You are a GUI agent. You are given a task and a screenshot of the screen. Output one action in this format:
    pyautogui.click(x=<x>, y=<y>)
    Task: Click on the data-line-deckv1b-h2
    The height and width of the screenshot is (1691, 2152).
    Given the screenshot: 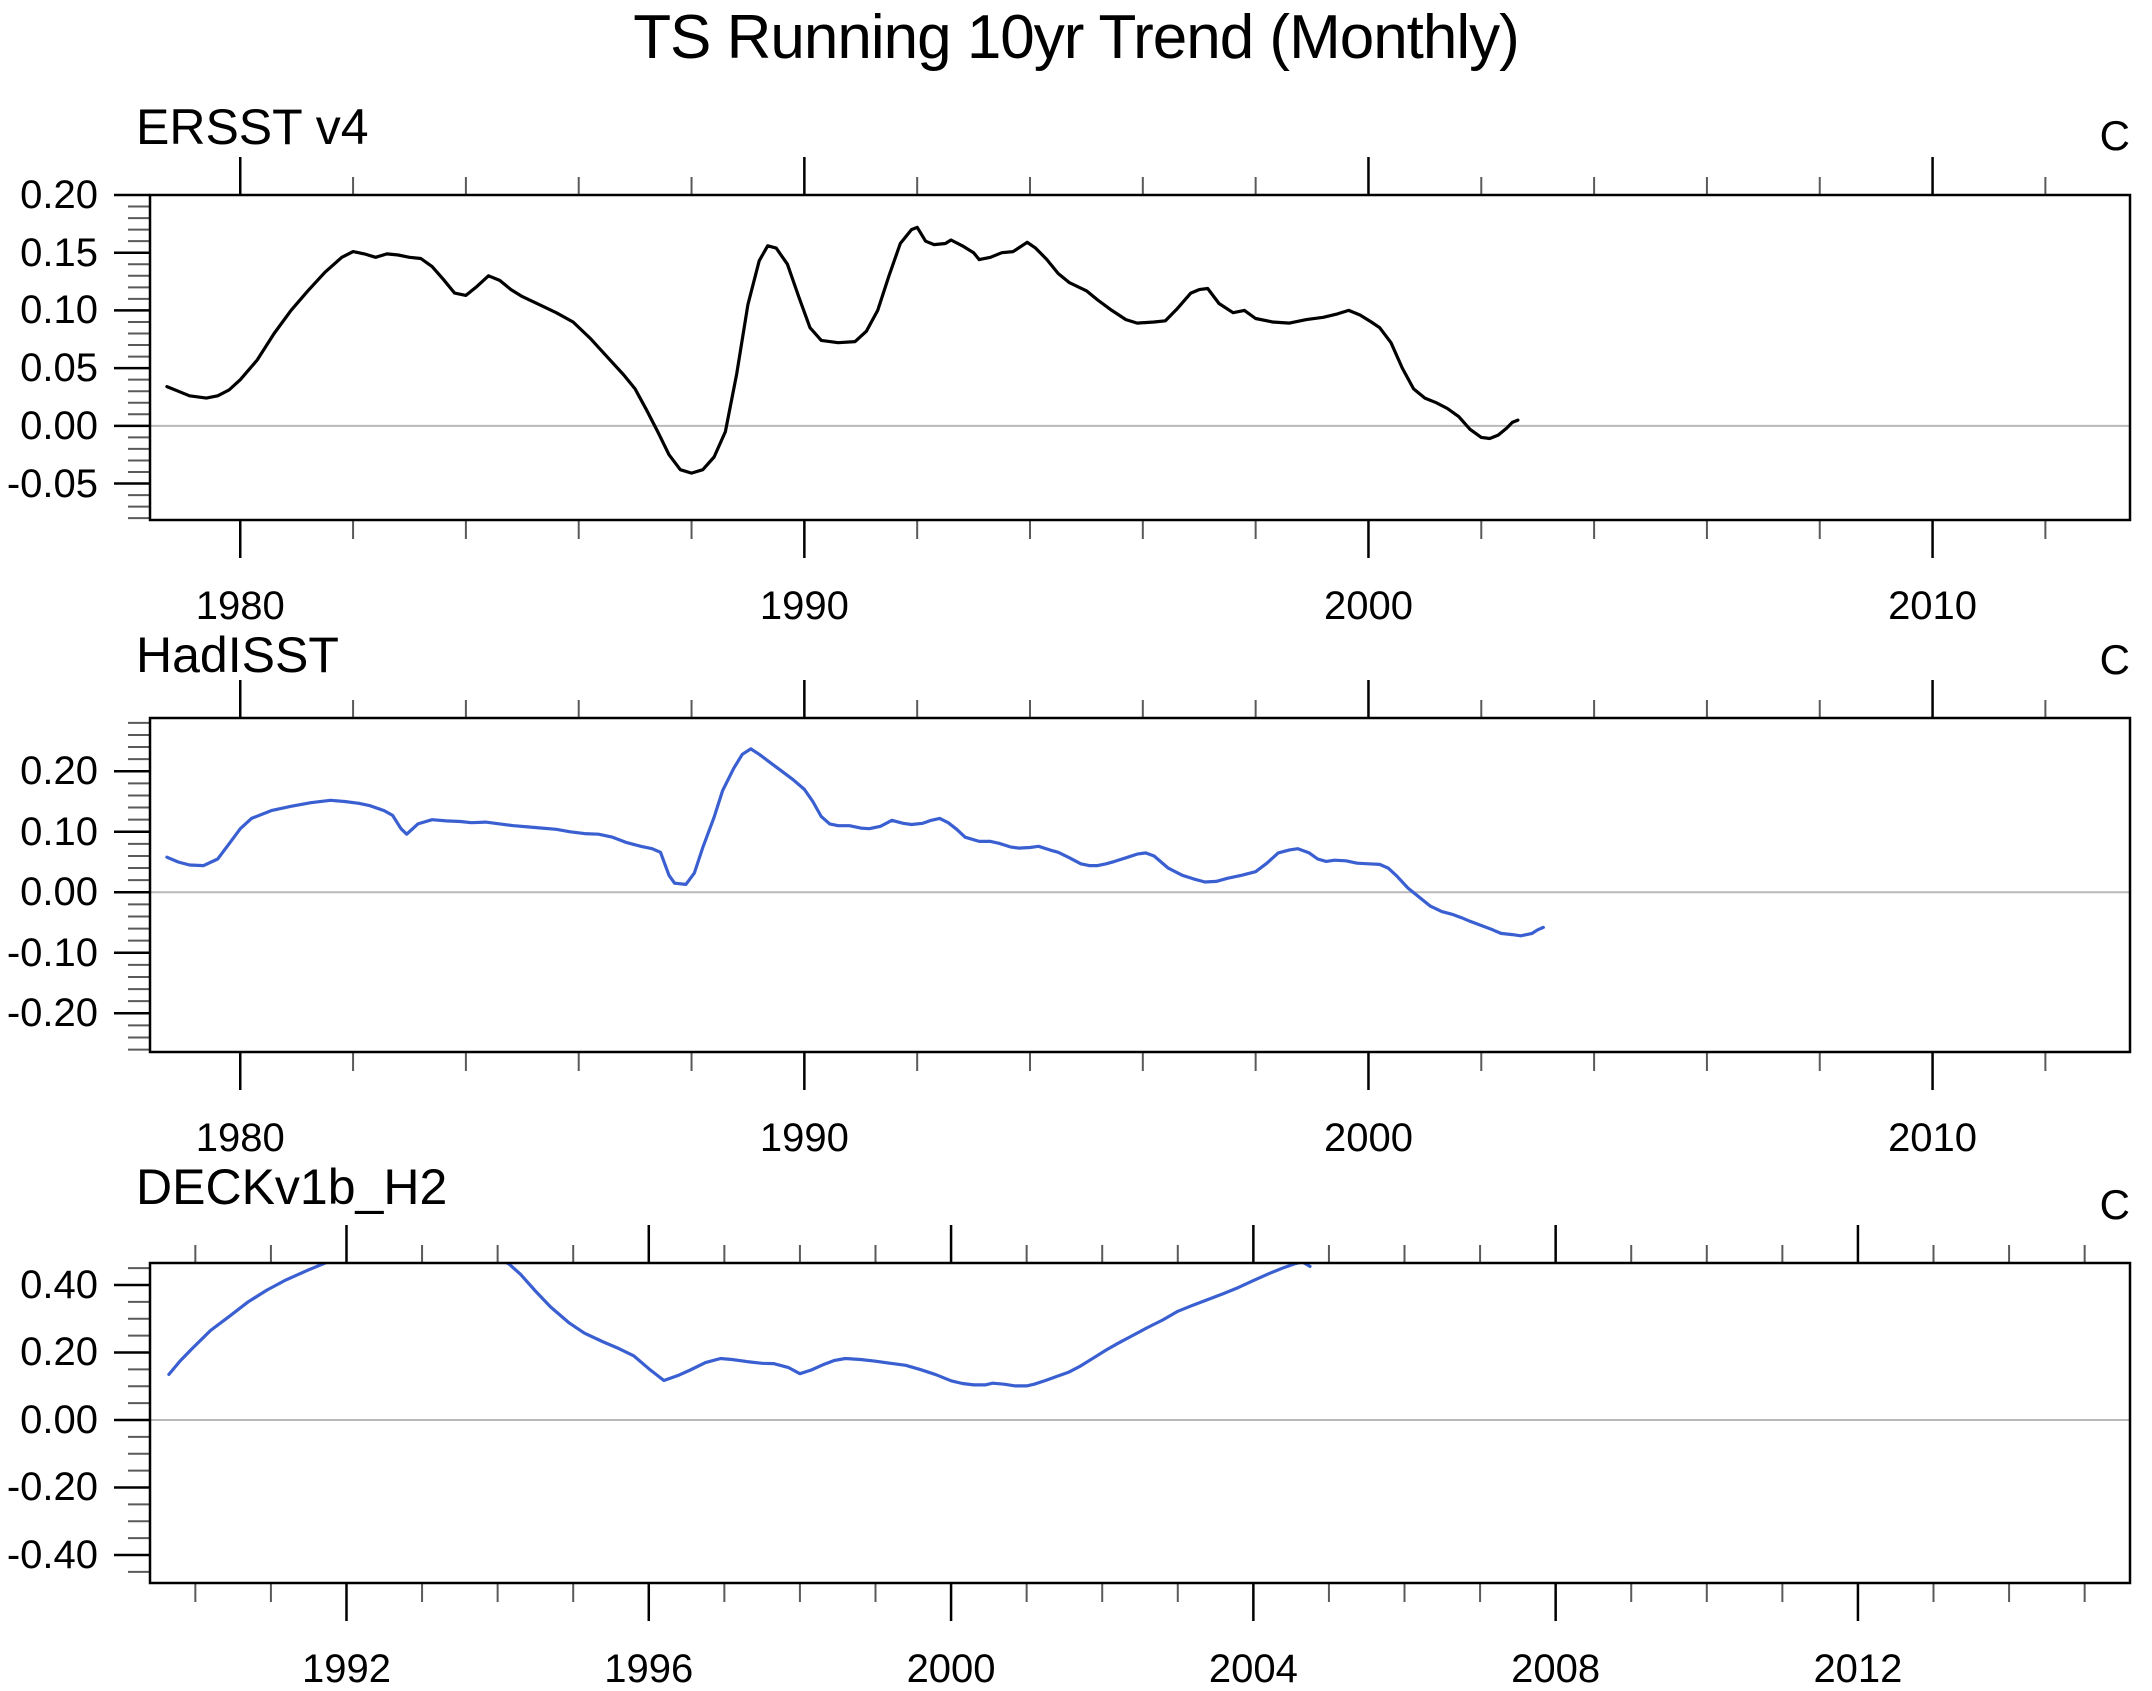 What is the action you would take?
    pyautogui.click(x=739, y=1325)
    